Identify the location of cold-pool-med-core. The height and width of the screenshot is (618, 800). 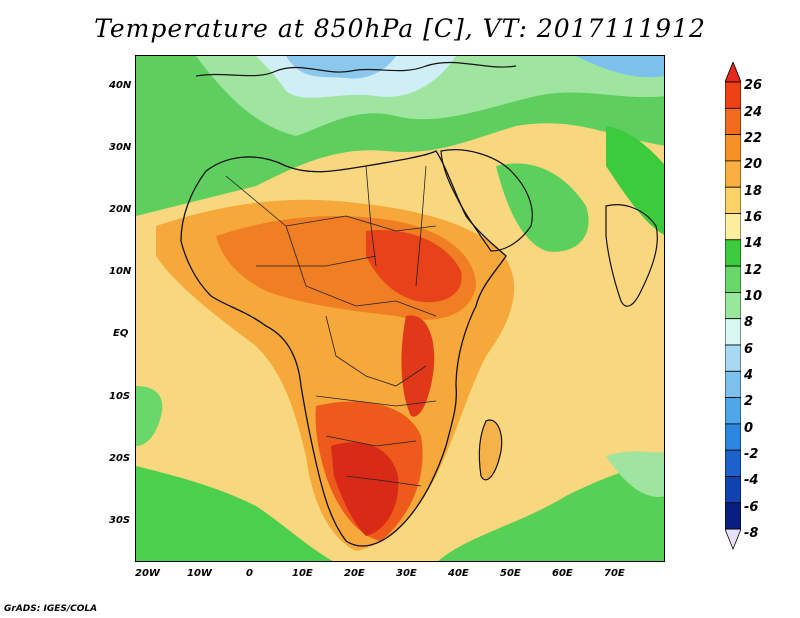
(341, 67).